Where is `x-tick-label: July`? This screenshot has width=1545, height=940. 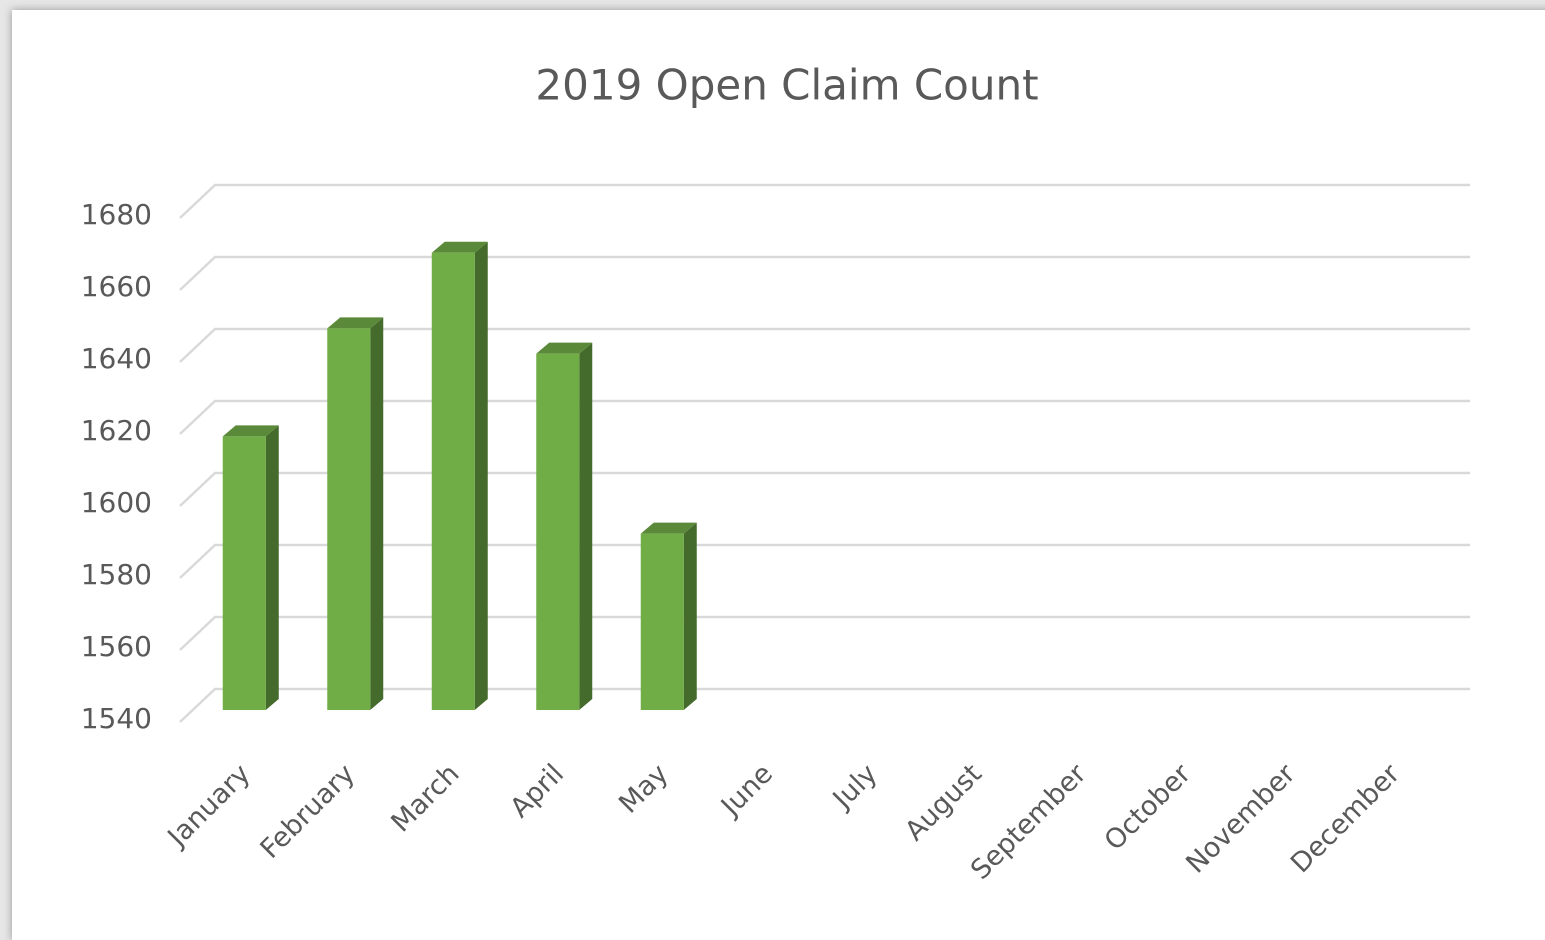
x-tick-label: July is located at coordinates (855, 787).